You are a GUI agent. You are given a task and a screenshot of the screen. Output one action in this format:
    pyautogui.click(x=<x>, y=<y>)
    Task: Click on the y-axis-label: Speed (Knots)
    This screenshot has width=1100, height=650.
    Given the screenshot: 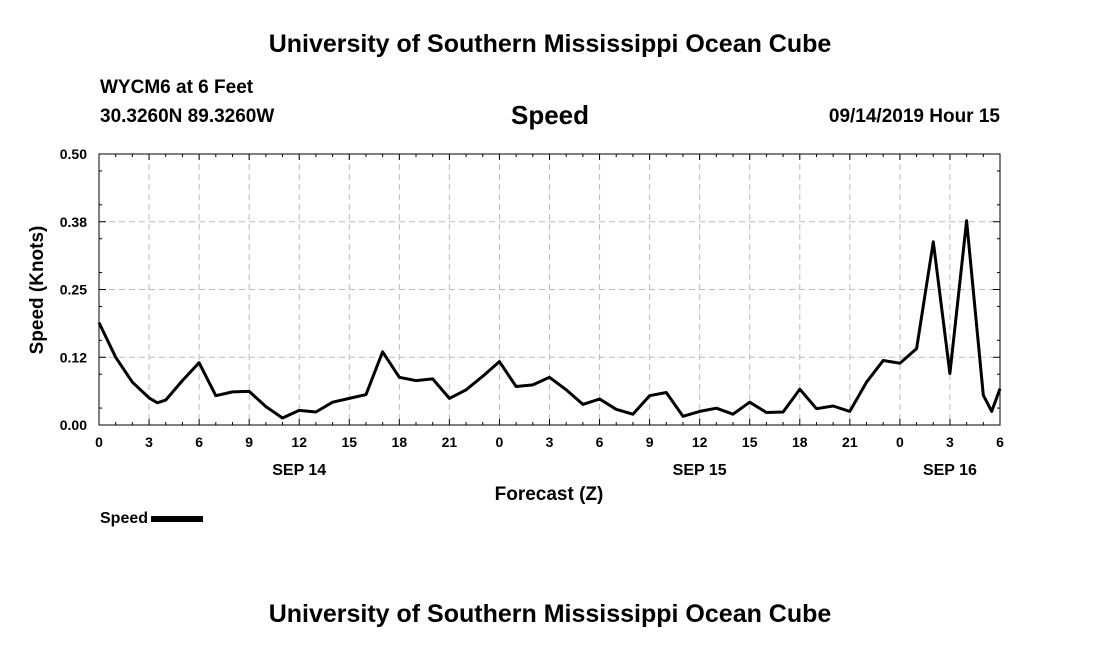 What is the action you would take?
    pyautogui.click(x=37, y=290)
    